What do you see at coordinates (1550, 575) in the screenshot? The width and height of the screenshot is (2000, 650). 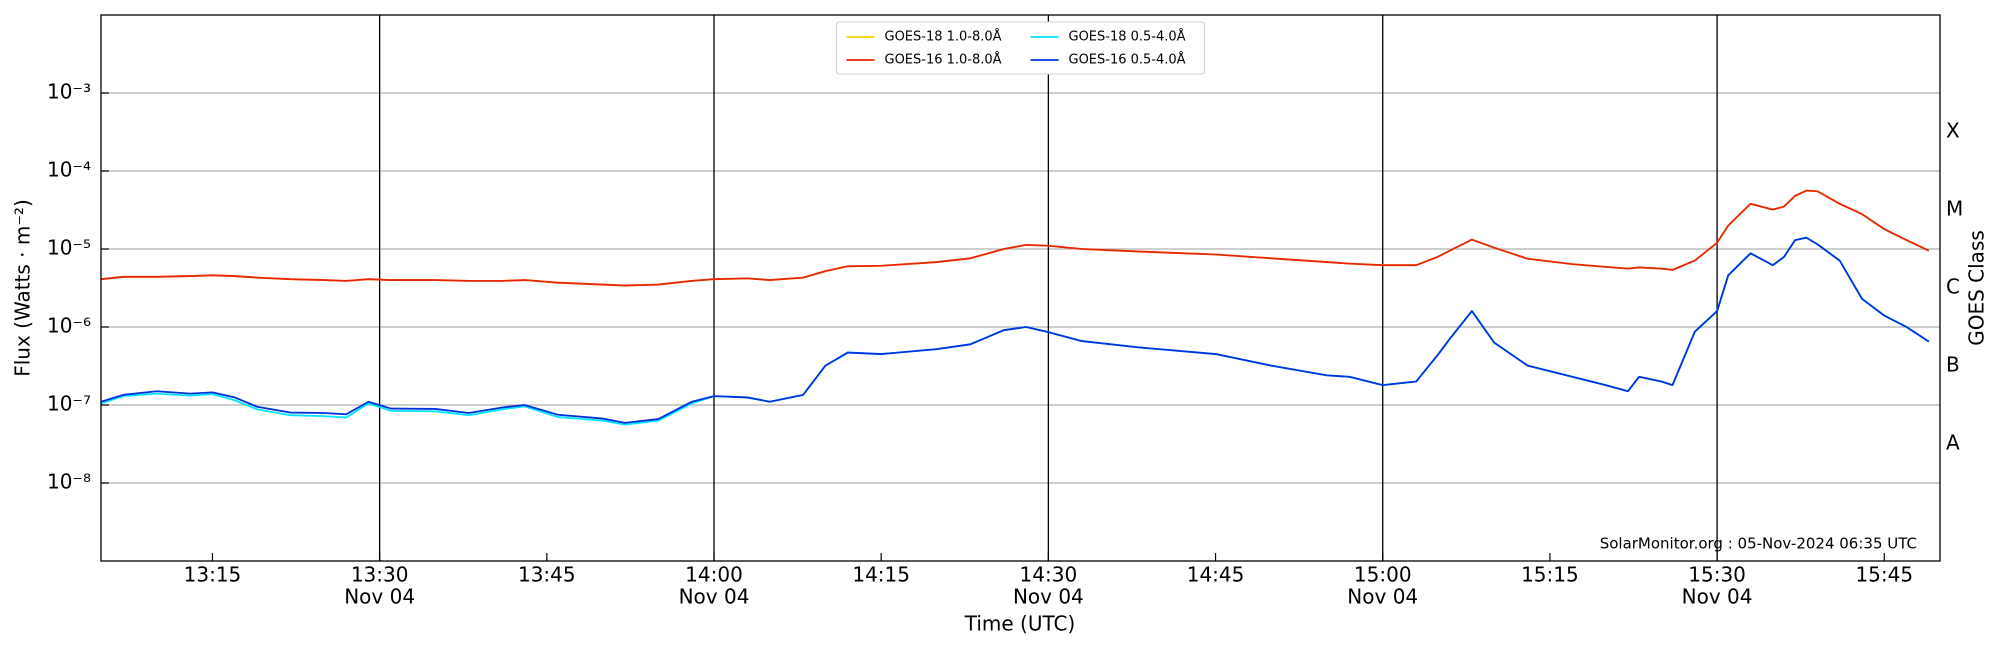 I see `x-tick-label: 15:15` at bounding box center [1550, 575].